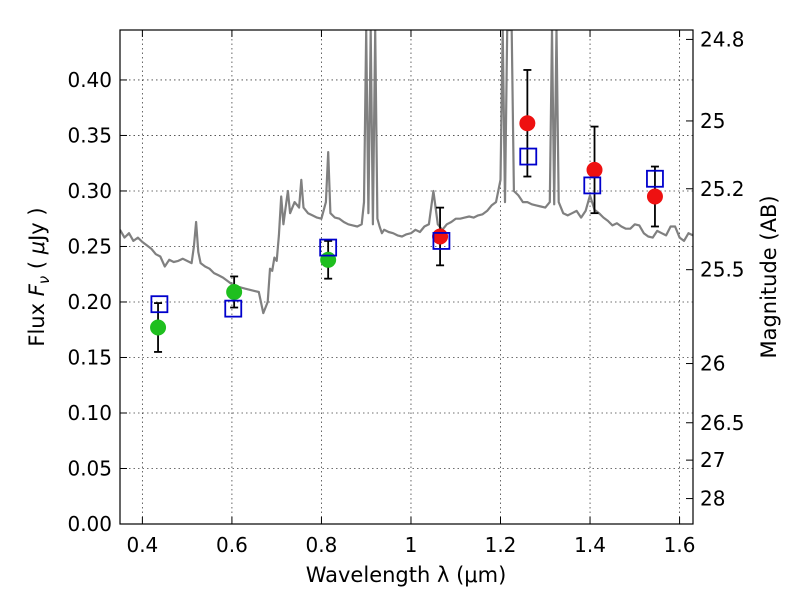  What do you see at coordinates (89, 302) in the screenshot?
I see `y-tick-label: 0.20` at bounding box center [89, 302].